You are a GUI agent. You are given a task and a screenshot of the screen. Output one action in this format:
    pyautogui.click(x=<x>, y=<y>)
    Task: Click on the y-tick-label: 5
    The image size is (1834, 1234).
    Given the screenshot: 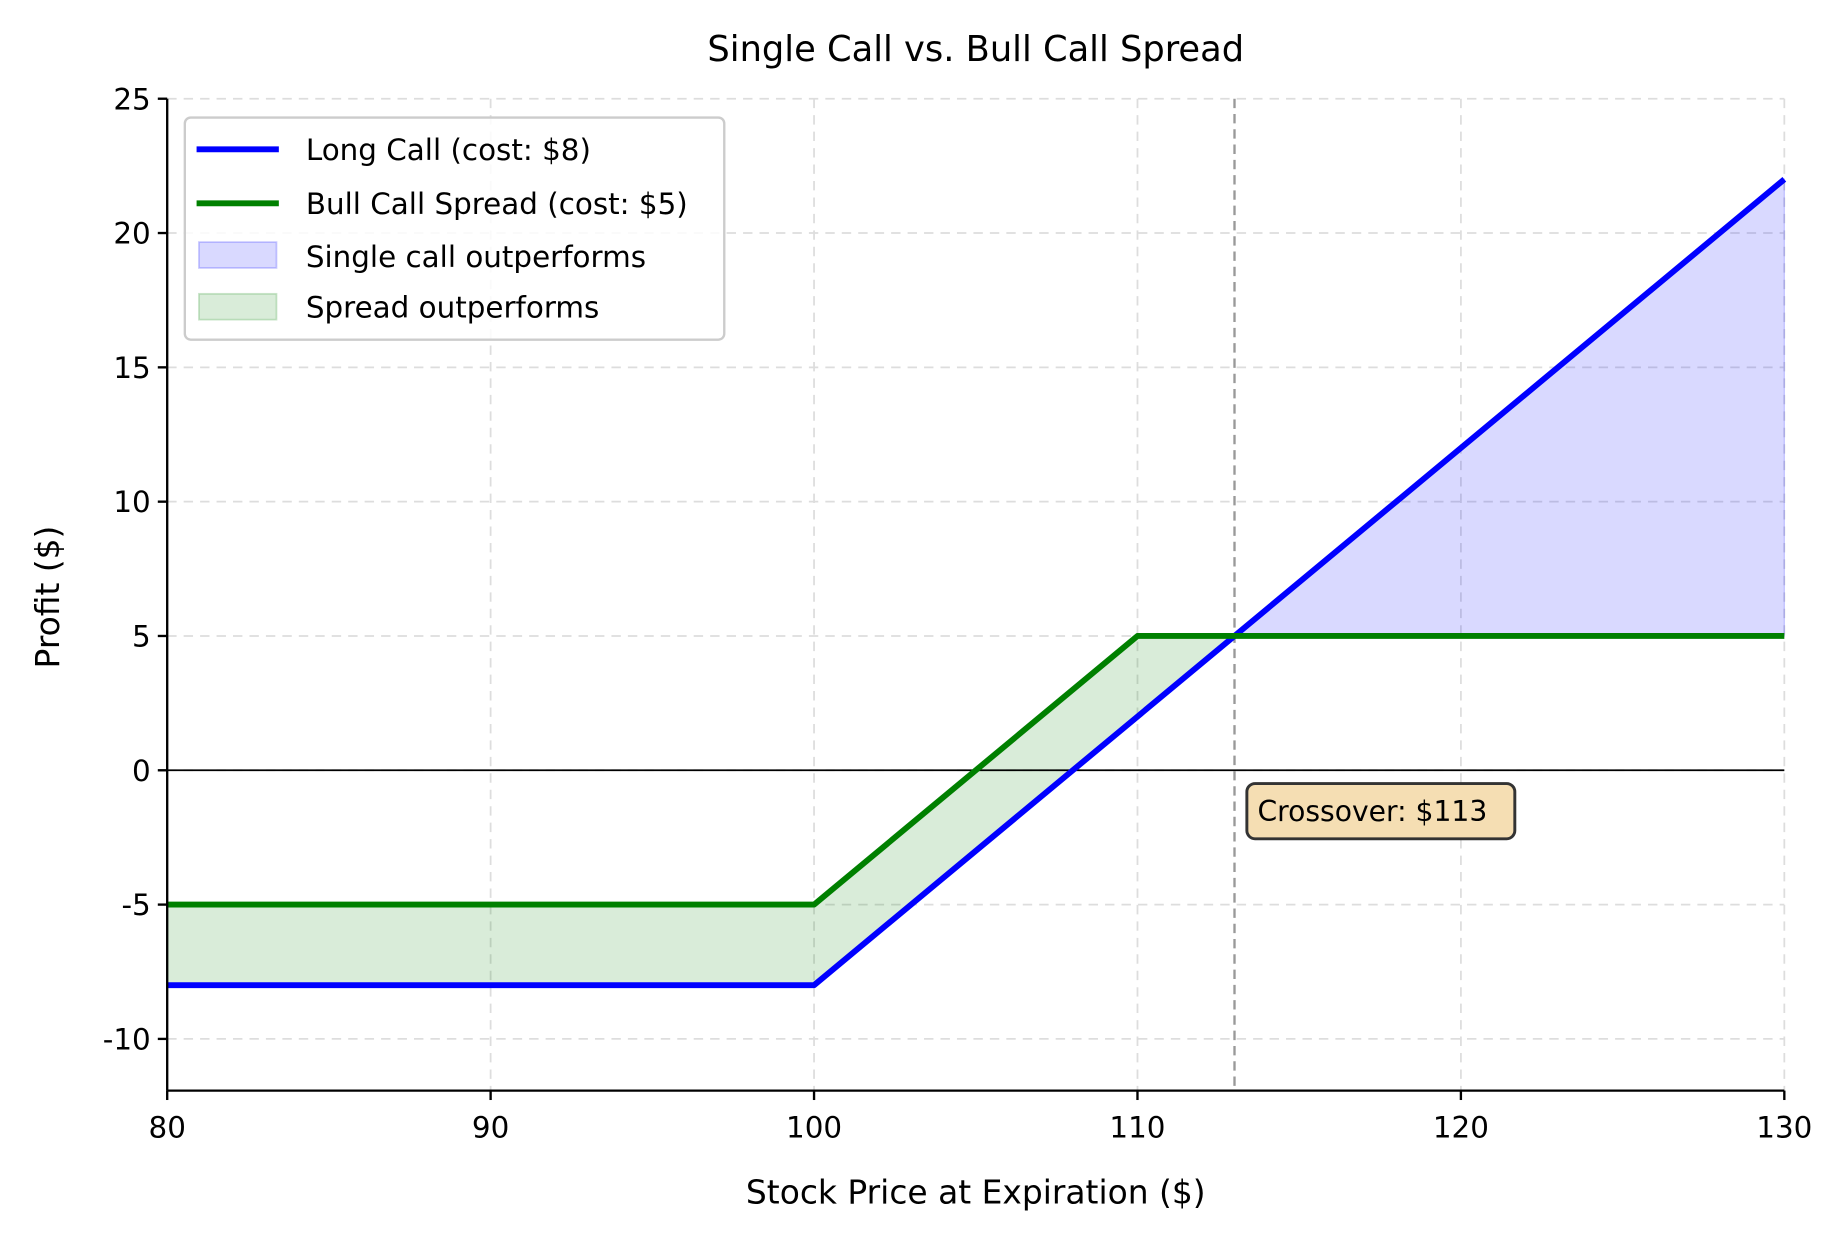 What is the action you would take?
    pyautogui.click(x=141, y=637)
    